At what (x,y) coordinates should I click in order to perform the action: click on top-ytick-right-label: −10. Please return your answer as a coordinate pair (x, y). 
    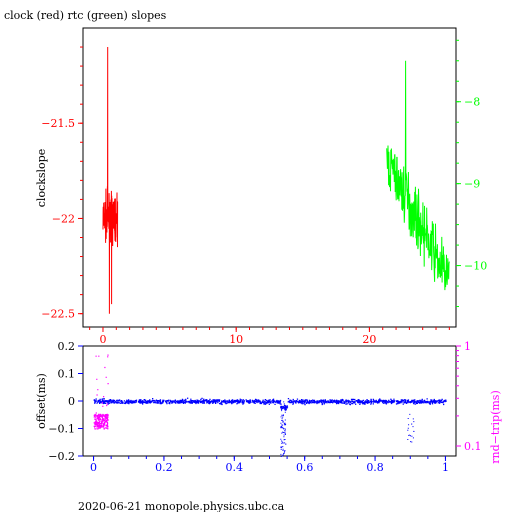
    Looking at the image, I should click on (475, 266).